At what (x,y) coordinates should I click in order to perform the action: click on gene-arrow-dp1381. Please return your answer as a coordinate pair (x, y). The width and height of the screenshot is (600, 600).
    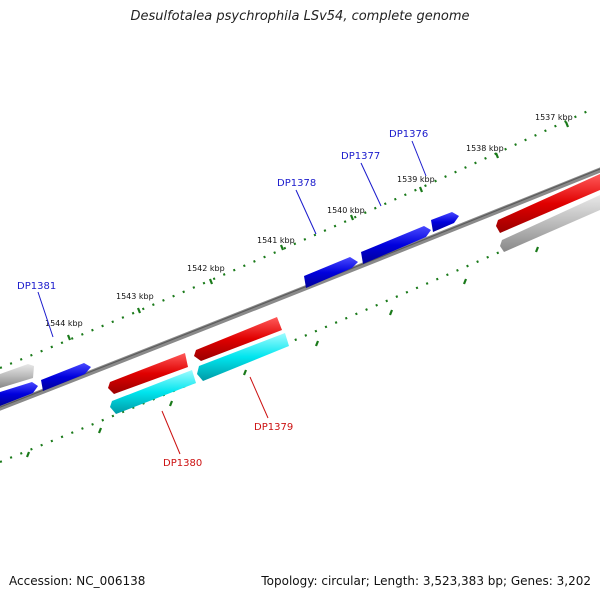
    Looking at the image, I should click on (66, 377).